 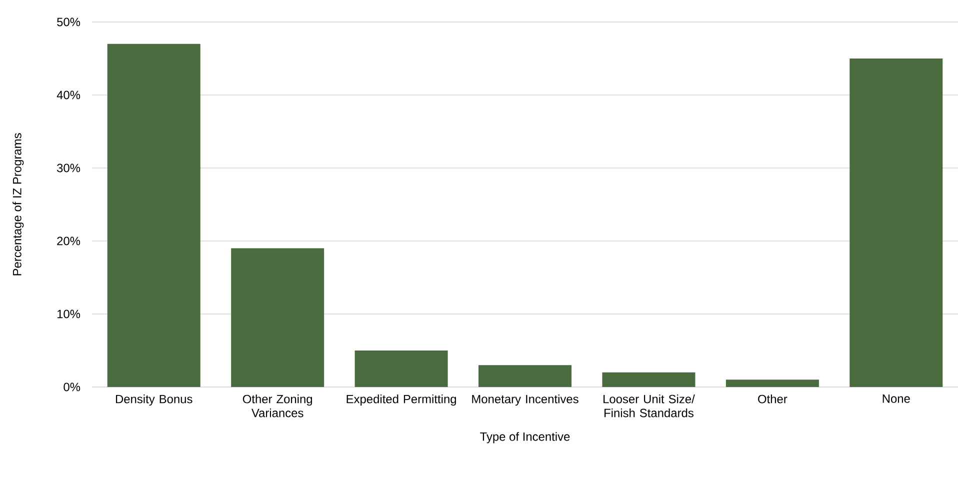 I want to click on y-tick-label: 30%, so click(x=68, y=168).